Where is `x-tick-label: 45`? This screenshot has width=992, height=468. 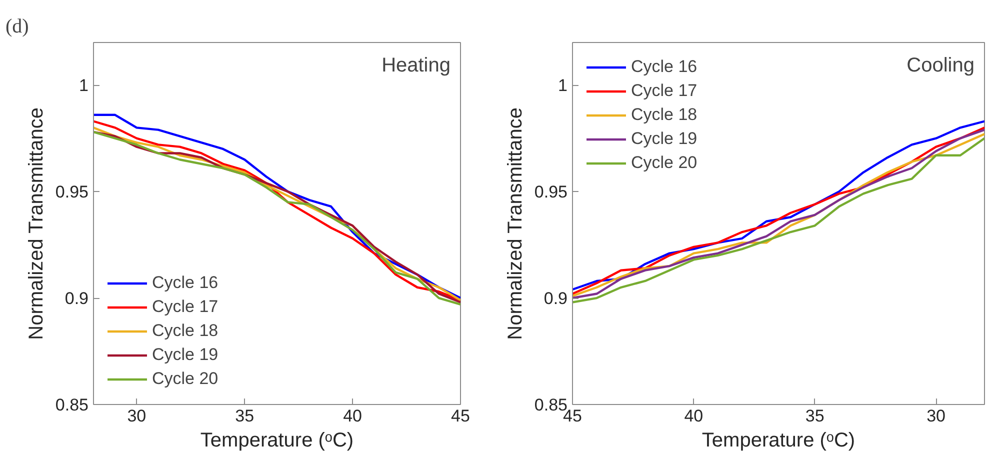 x-tick-label: 45 is located at coordinates (460, 416).